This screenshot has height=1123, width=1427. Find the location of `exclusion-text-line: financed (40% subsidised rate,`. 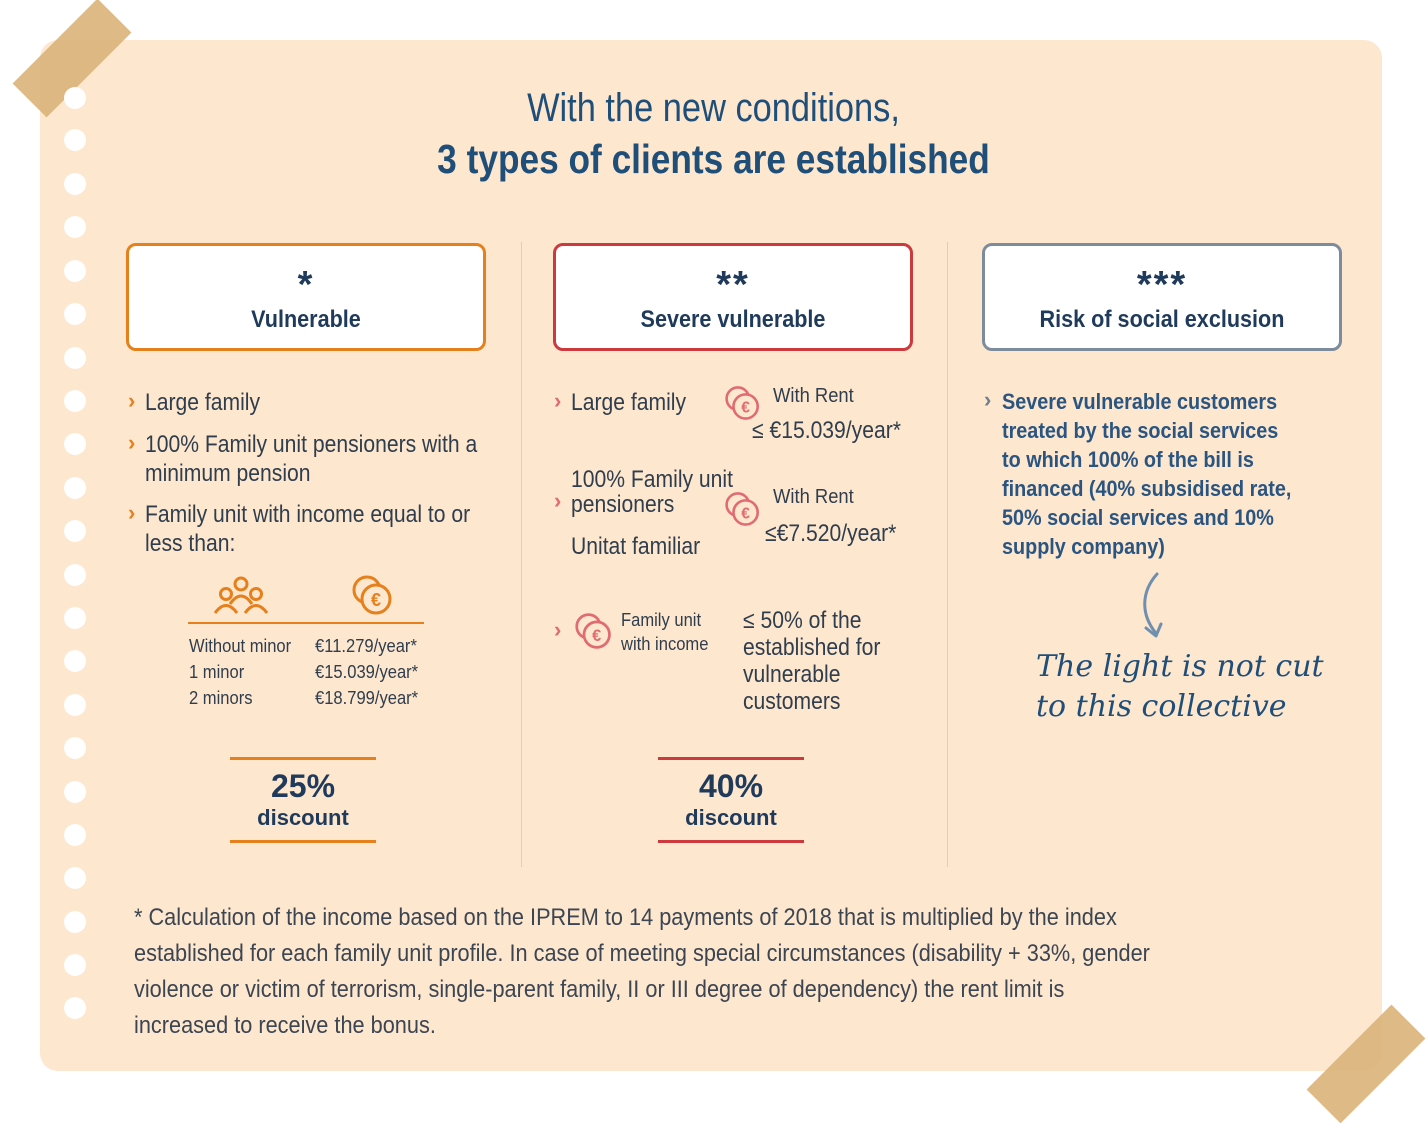

exclusion-text-line: financed (40% subsidised rate, is located at coordinates (1147, 488).